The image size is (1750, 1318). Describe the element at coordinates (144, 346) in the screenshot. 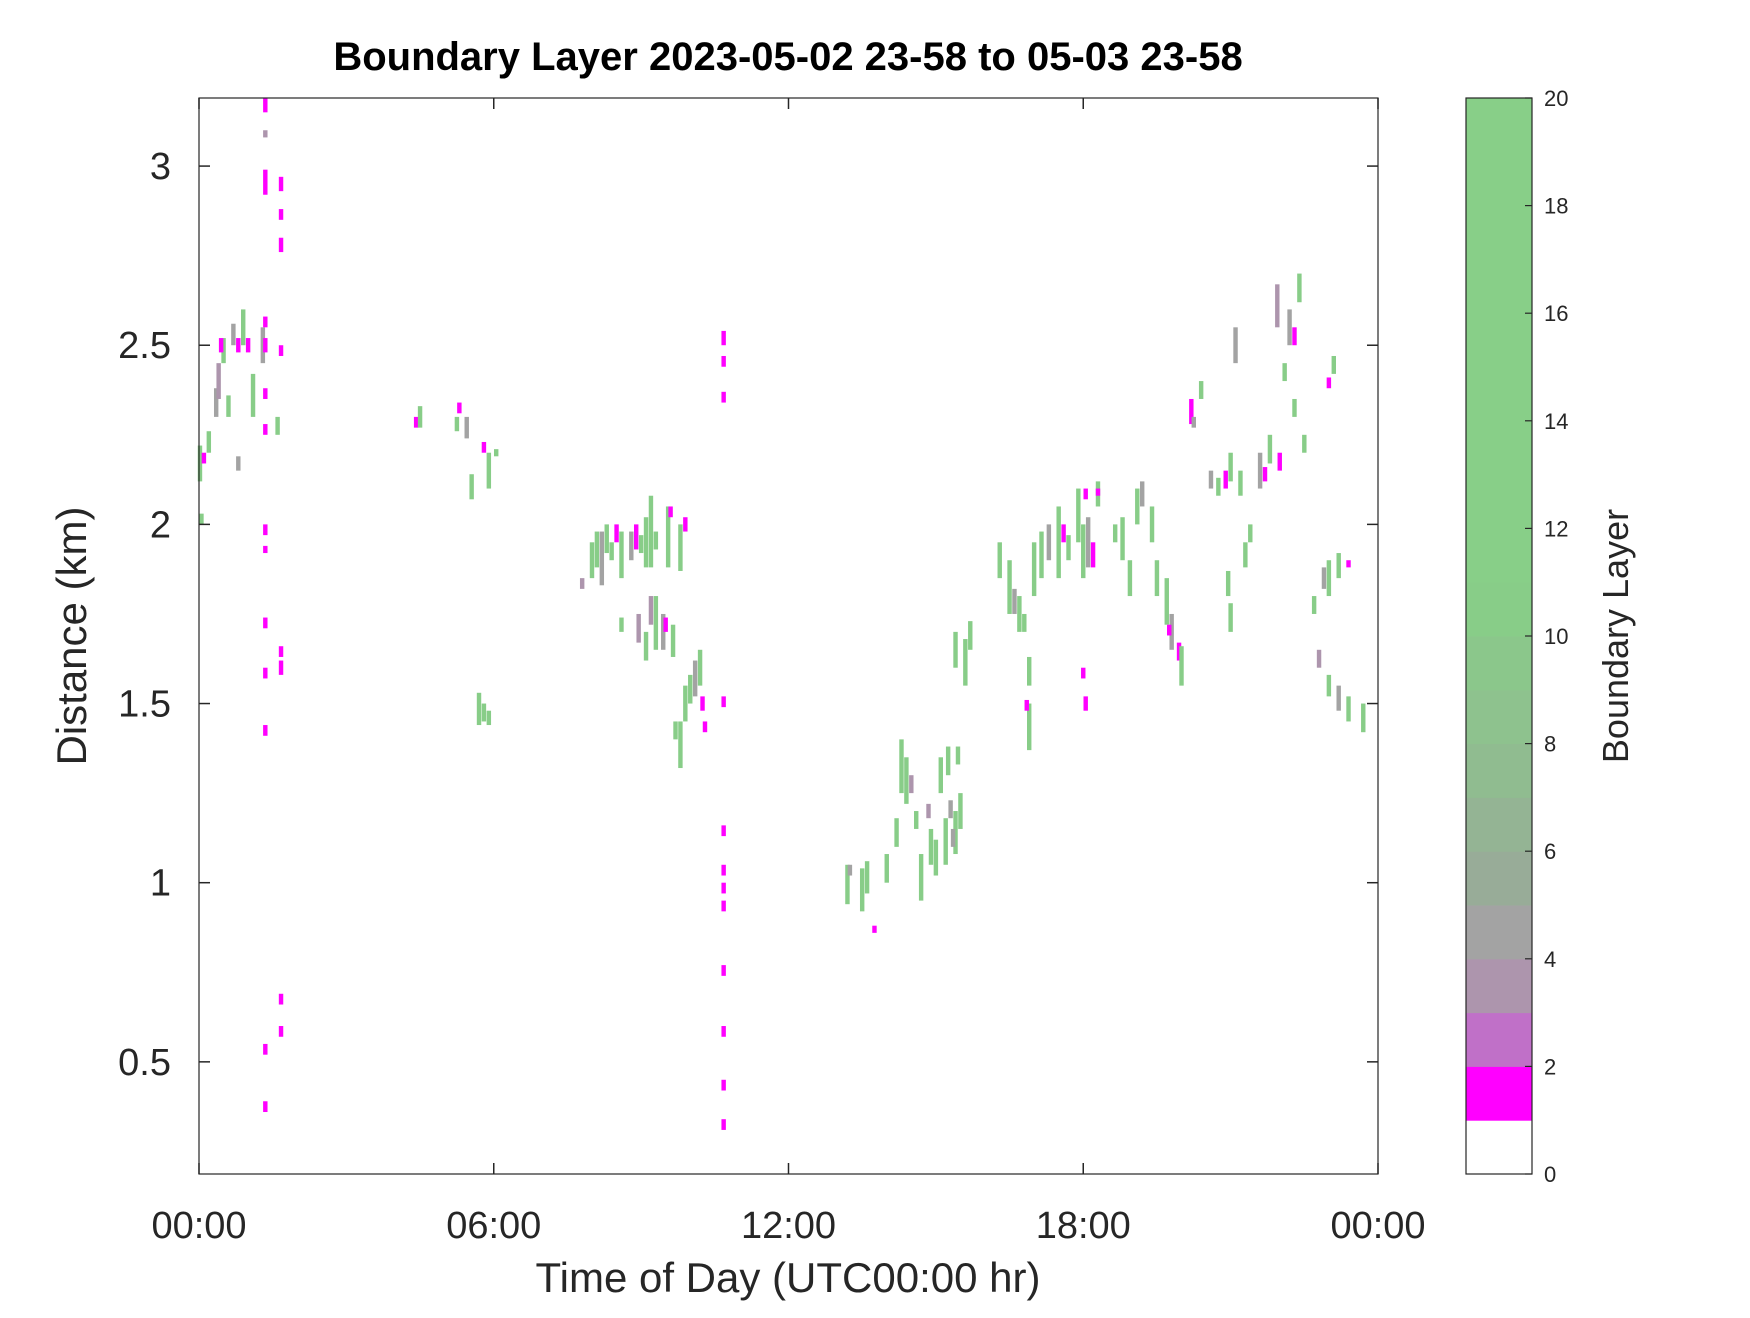

I see `y-tick-label: 2.5` at that location.